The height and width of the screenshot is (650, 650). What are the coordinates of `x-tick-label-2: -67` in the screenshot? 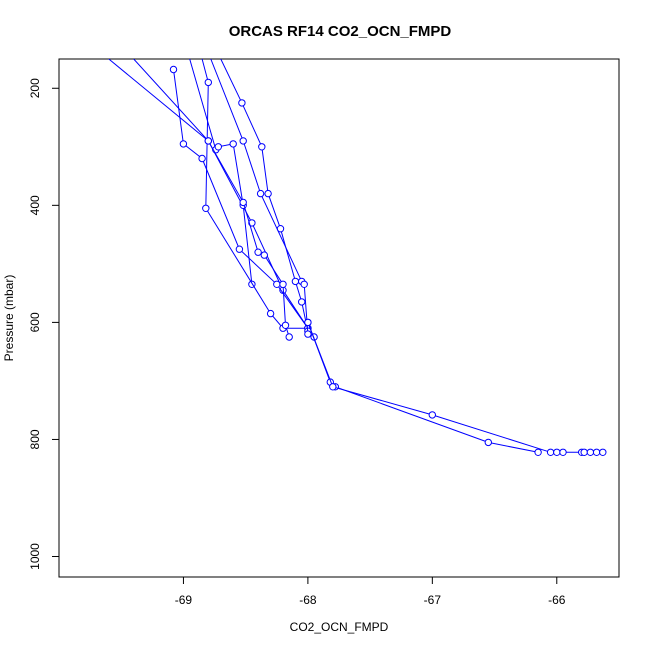 It's located at (433, 600).